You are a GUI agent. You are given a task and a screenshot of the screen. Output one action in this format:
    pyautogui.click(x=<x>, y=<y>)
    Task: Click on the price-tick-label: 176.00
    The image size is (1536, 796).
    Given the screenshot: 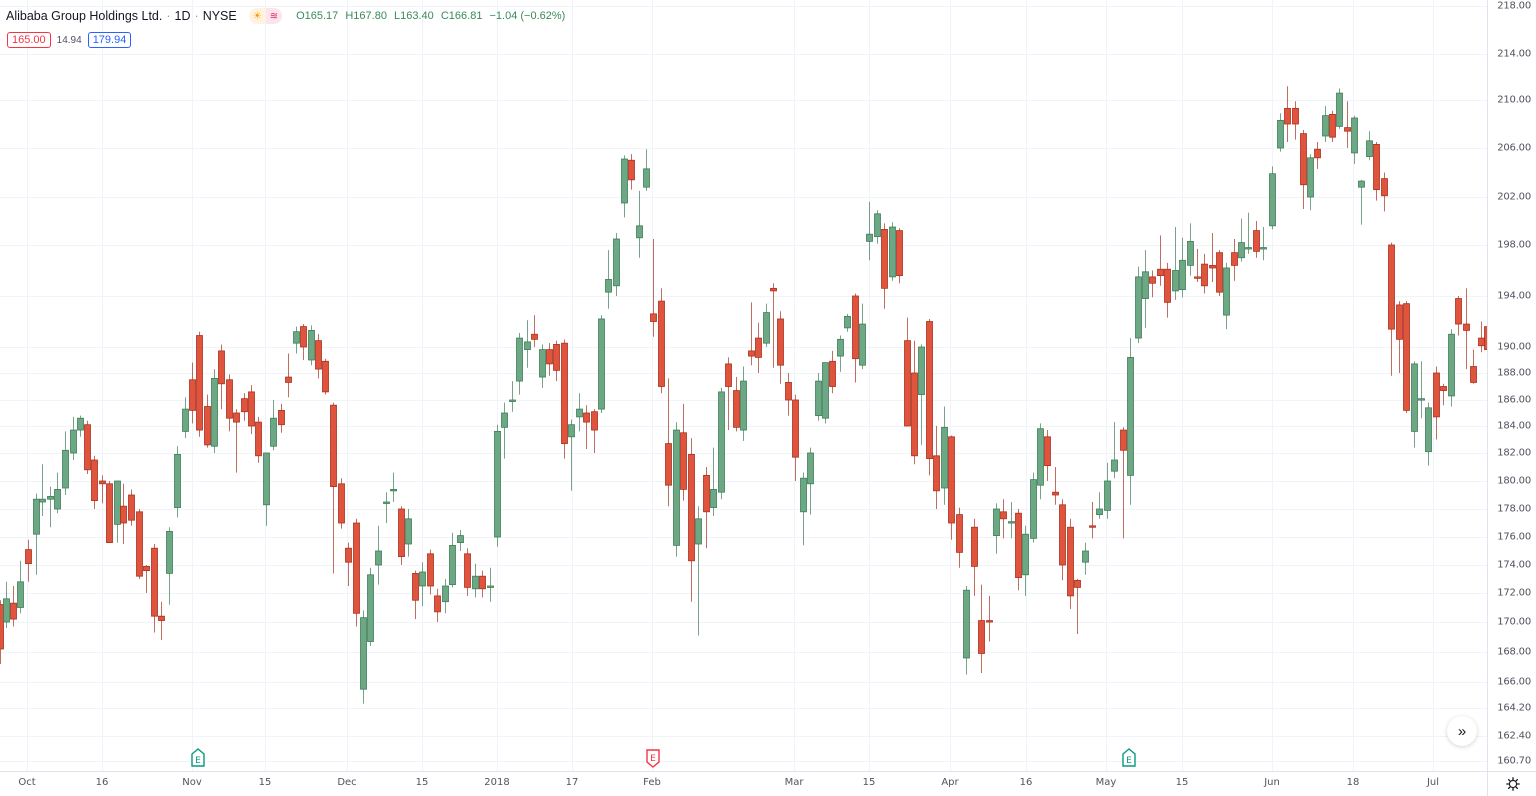 What is the action you would take?
    pyautogui.click(x=1514, y=537)
    